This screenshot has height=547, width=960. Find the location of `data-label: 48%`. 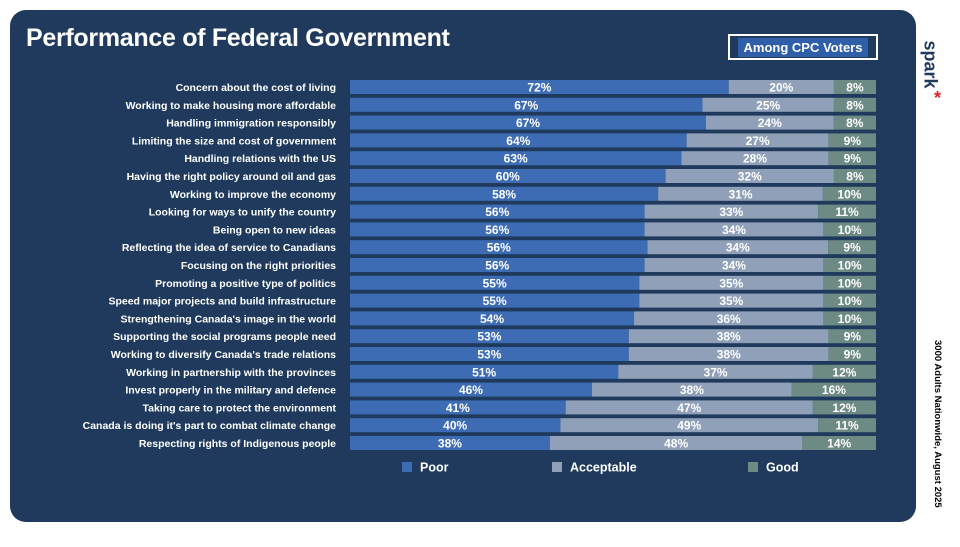

data-label: 48% is located at coordinates (676, 444).